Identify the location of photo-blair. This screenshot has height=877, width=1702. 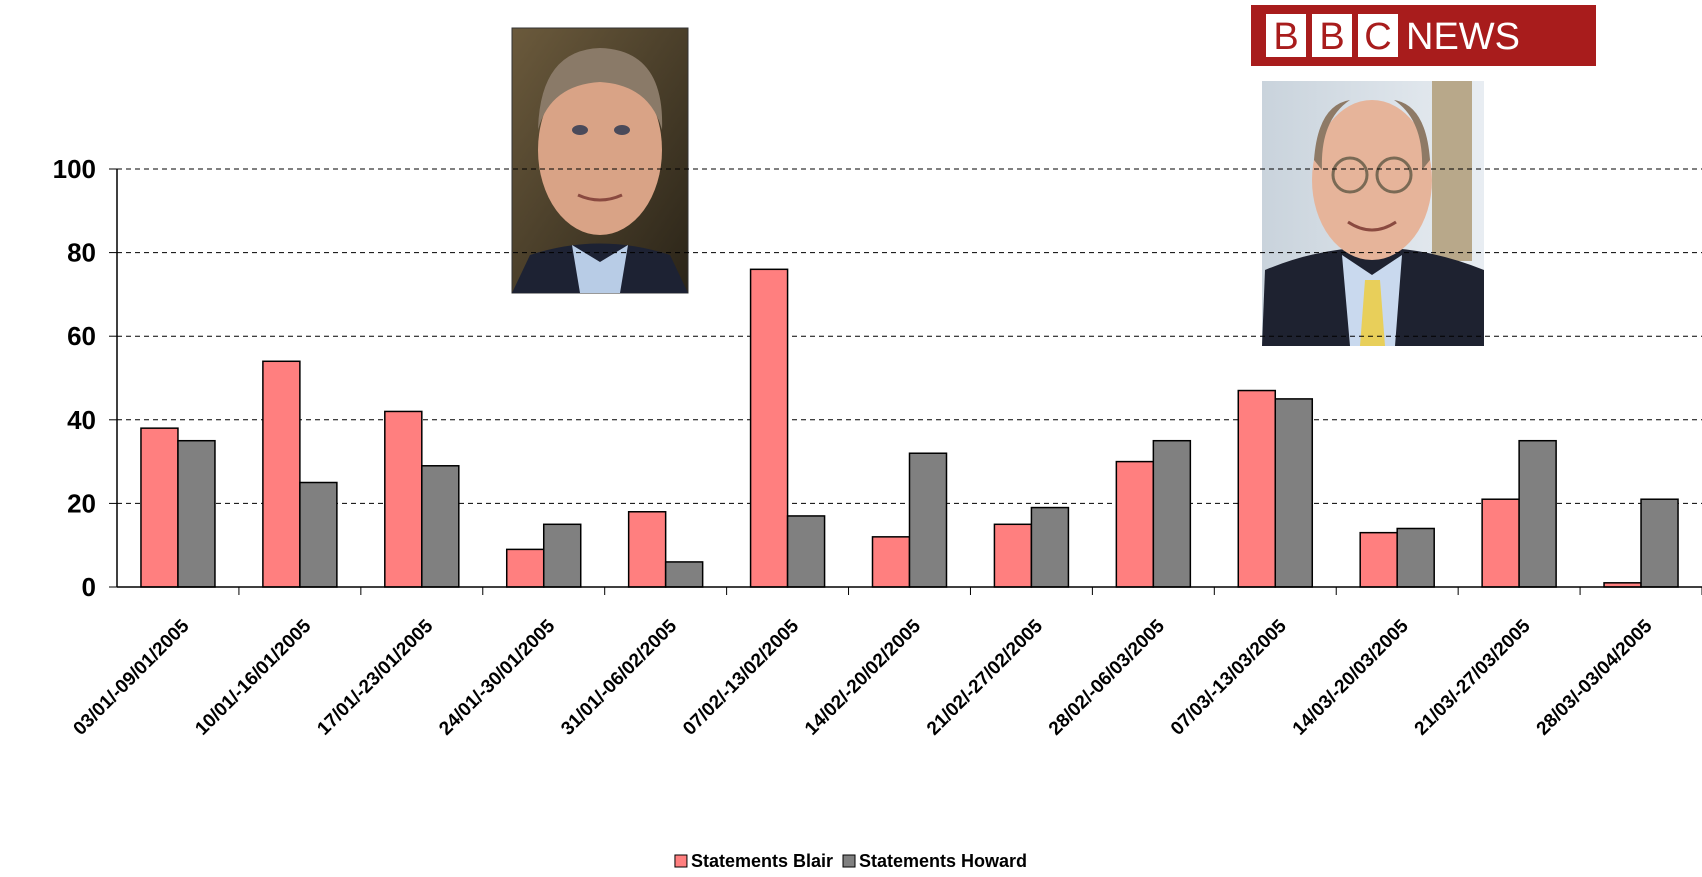
(600, 160).